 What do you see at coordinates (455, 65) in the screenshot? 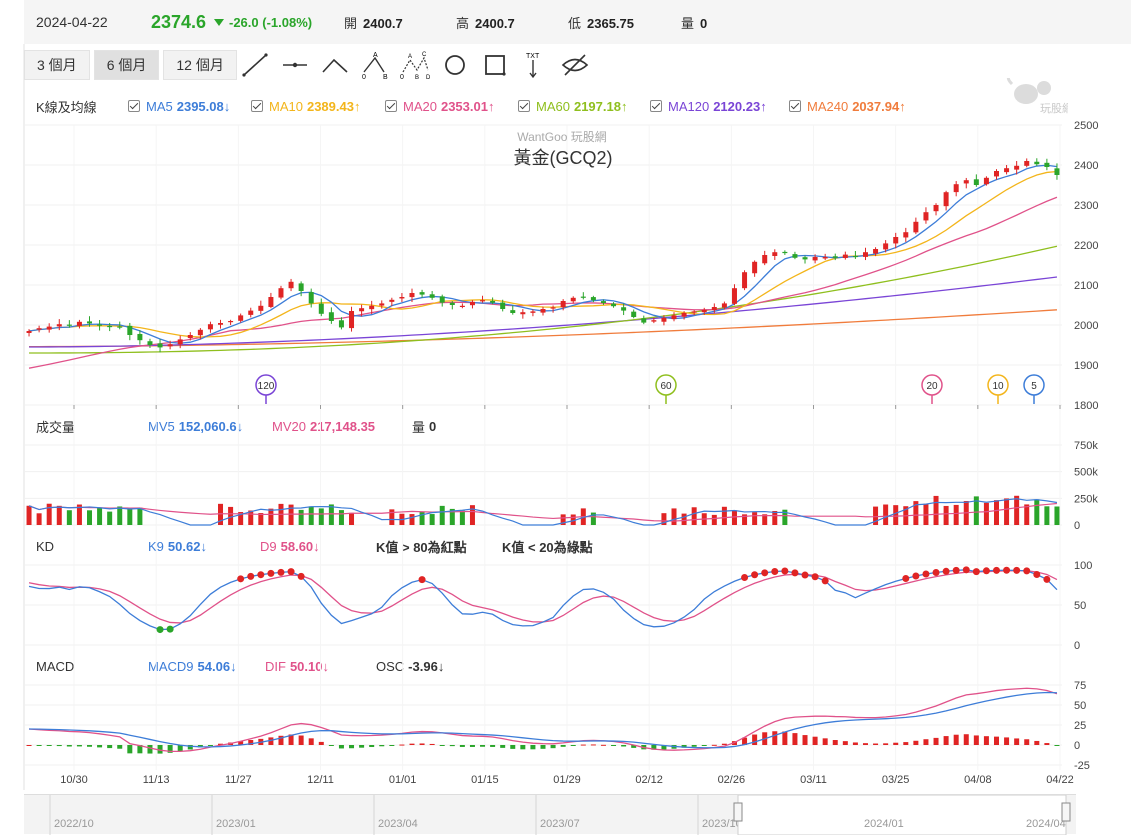
I see `circle-tool-icon` at bounding box center [455, 65].